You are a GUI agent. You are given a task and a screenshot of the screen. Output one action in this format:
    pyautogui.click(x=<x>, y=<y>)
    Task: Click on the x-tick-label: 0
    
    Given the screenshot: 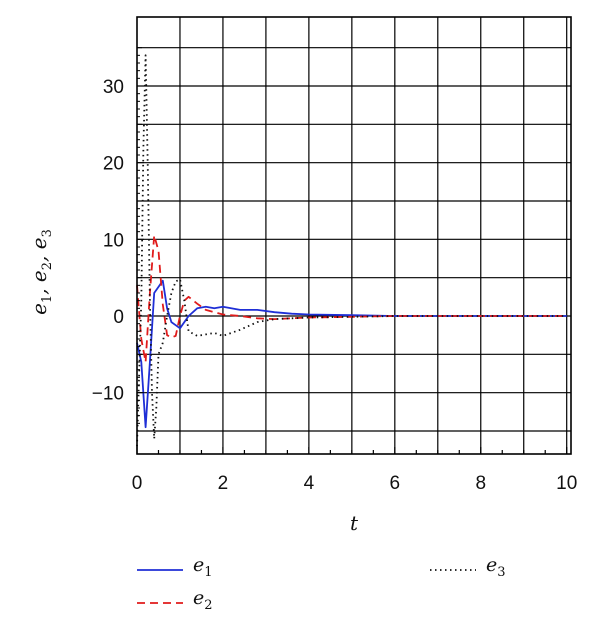 What is the action you would take?
    pyautogui.click(x=137, y=483)
    